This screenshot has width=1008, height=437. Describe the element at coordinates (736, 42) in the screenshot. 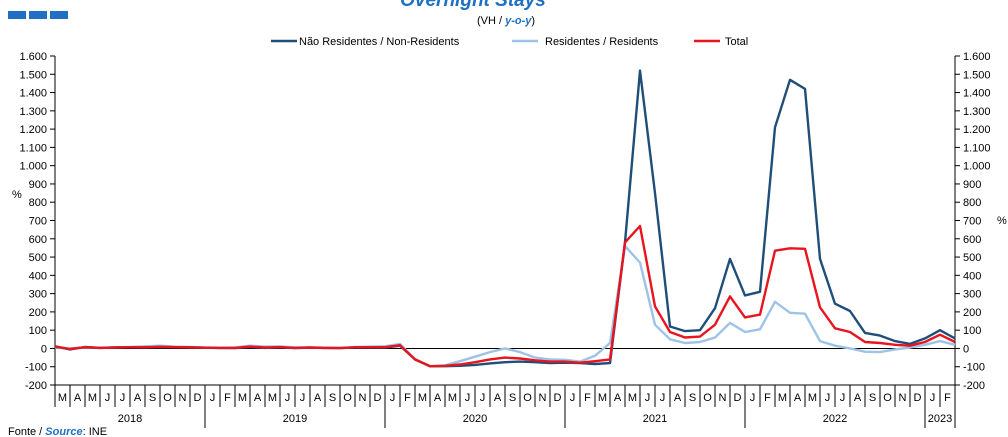

I see `legend-label: Total` at that location.